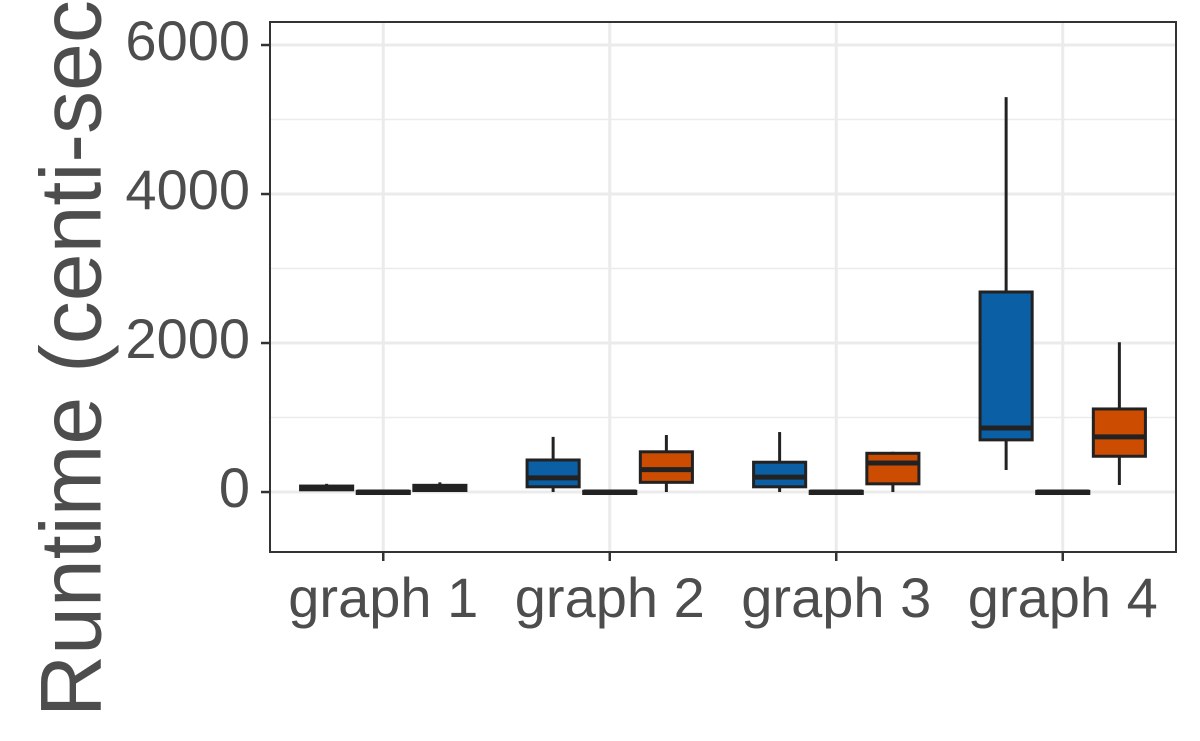 This screenshot has height=741, width=1200. I want to click on y-tick-label: 0, so click(234, 487).